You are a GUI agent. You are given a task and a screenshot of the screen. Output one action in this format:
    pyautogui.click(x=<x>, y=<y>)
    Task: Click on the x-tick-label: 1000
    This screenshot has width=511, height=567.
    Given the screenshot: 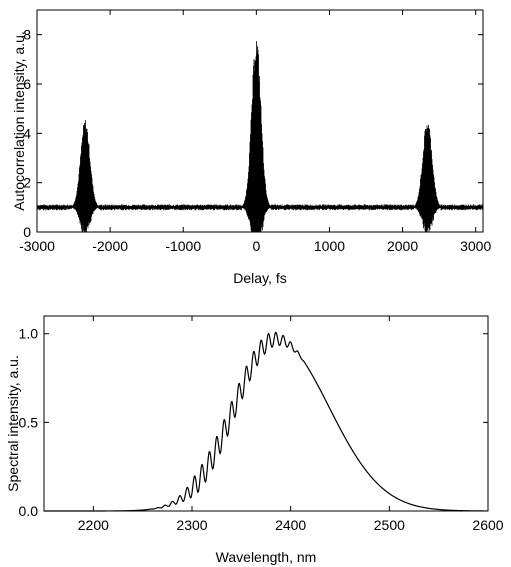 What is the action you would take?
    pyautogui.click(x=329, y=246)
    